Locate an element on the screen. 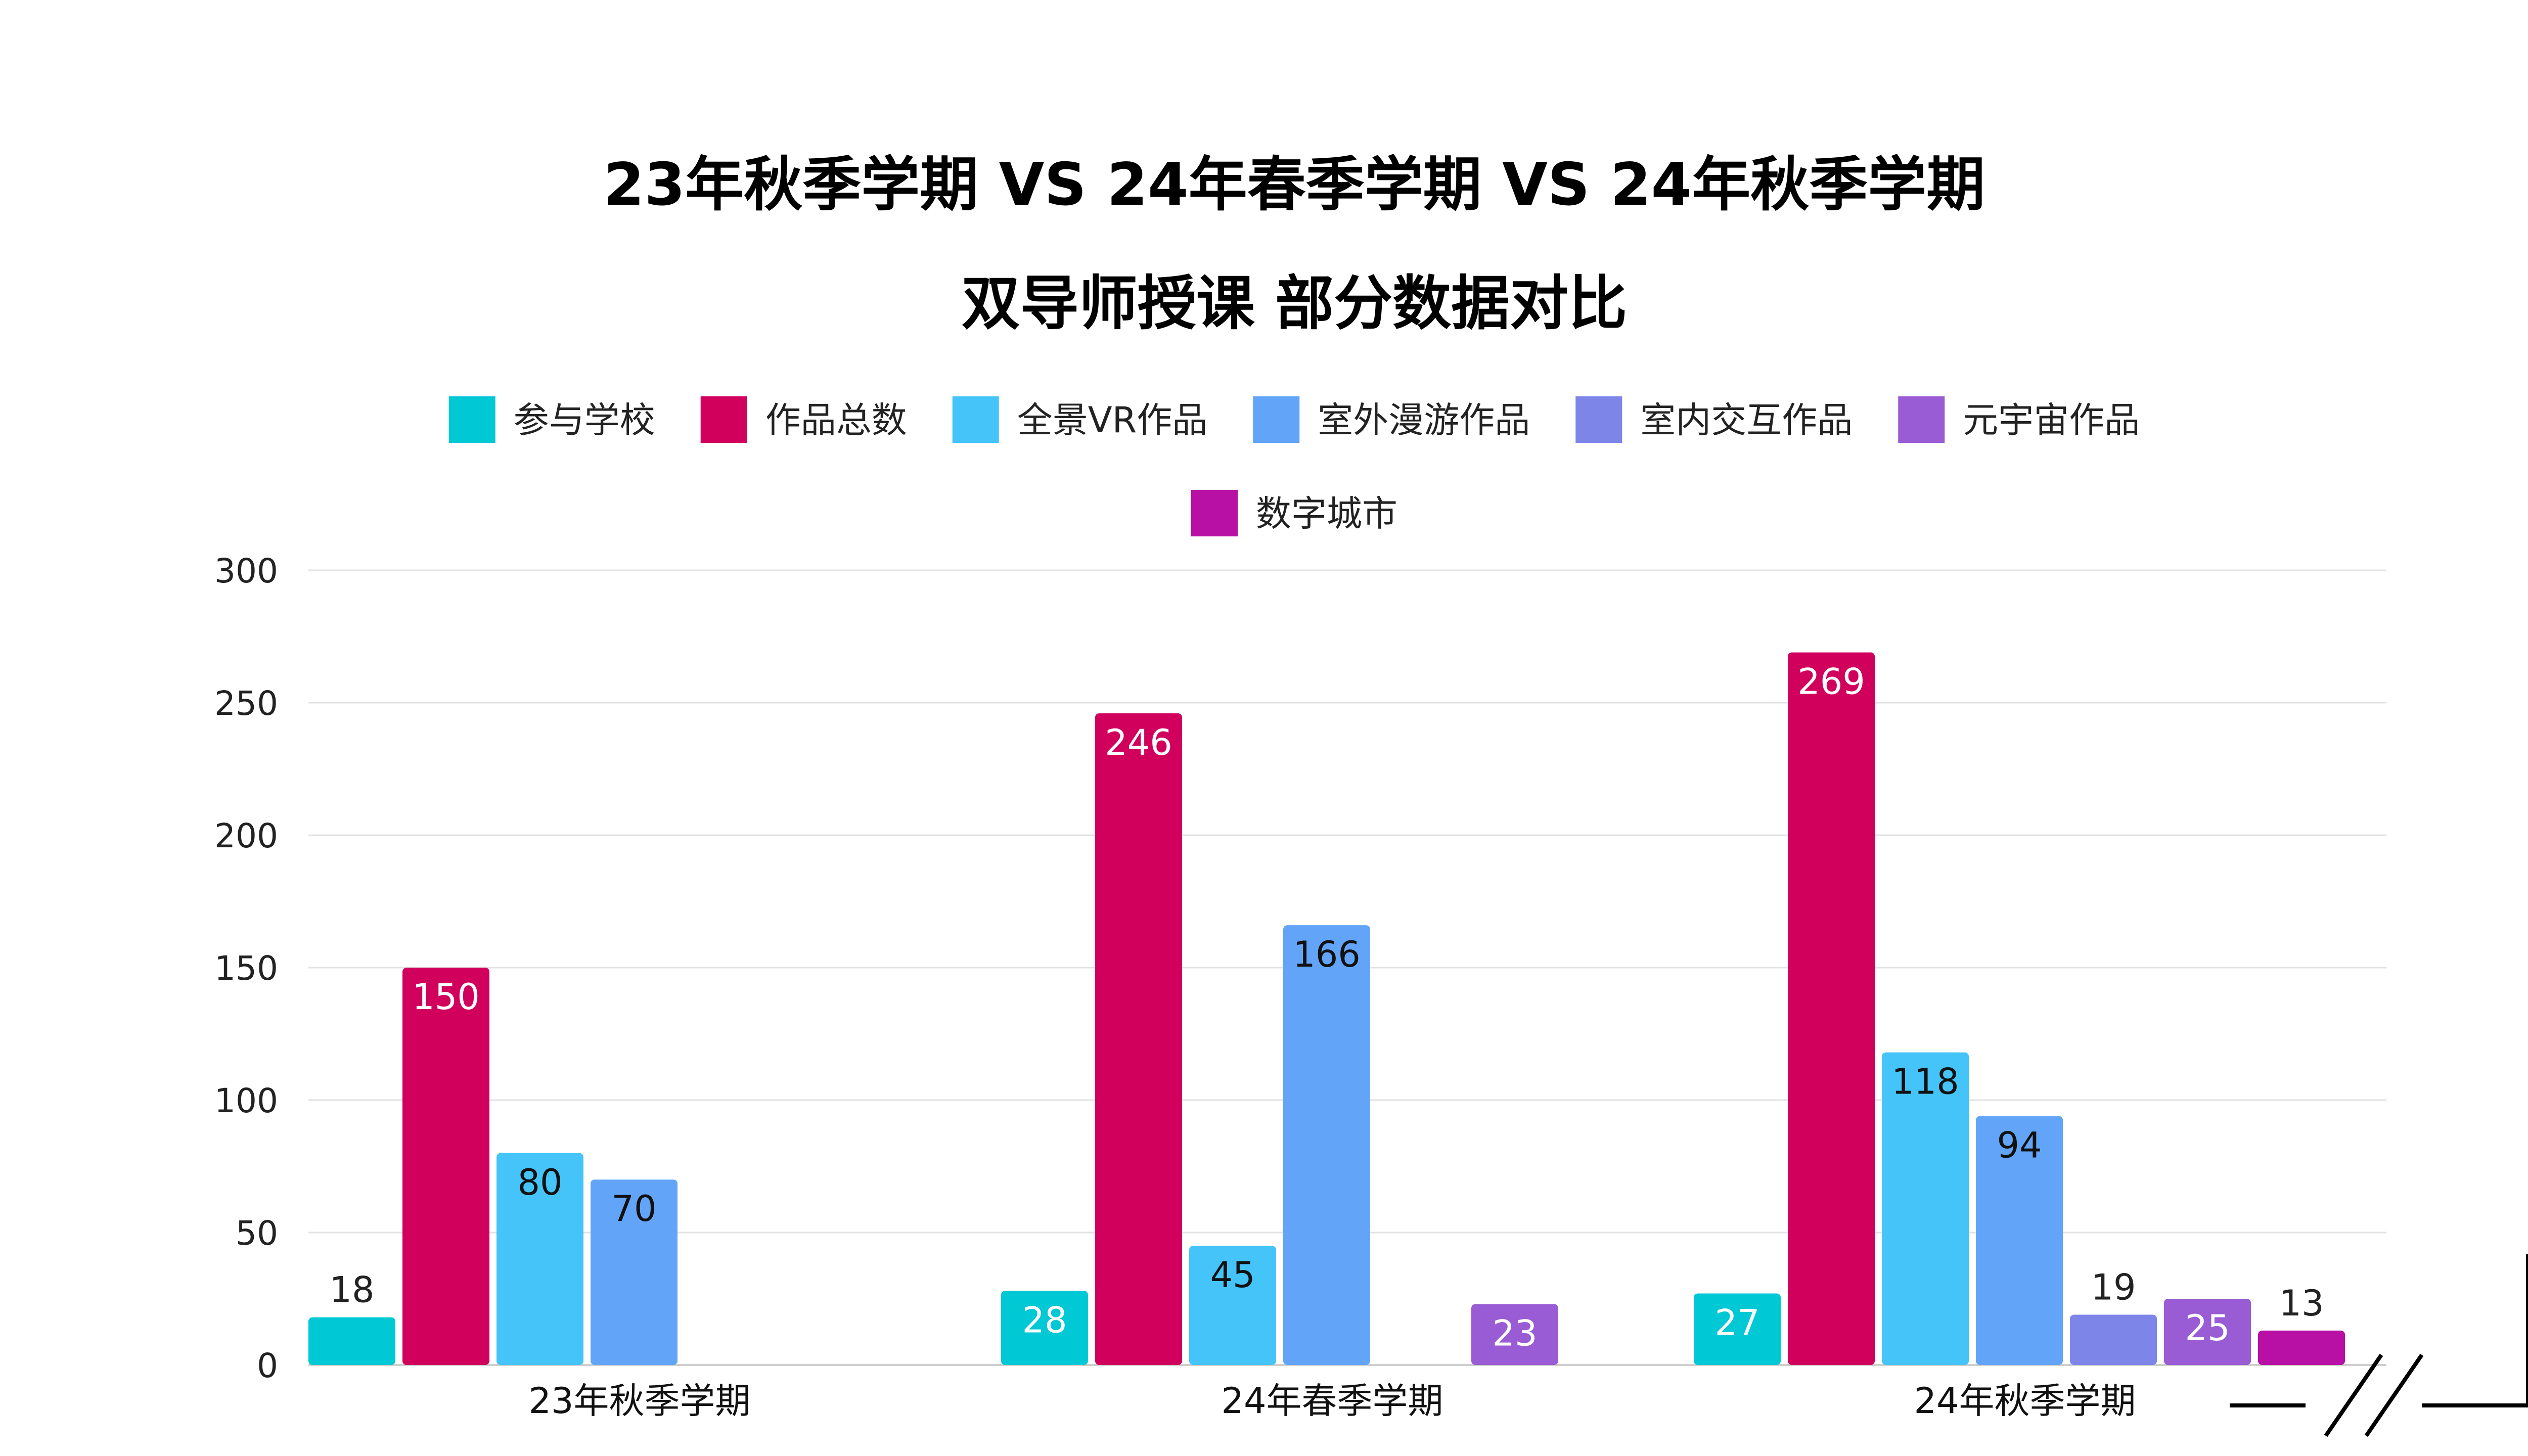  bar-value-label: 118 is located at coordinates (1925, 1082).